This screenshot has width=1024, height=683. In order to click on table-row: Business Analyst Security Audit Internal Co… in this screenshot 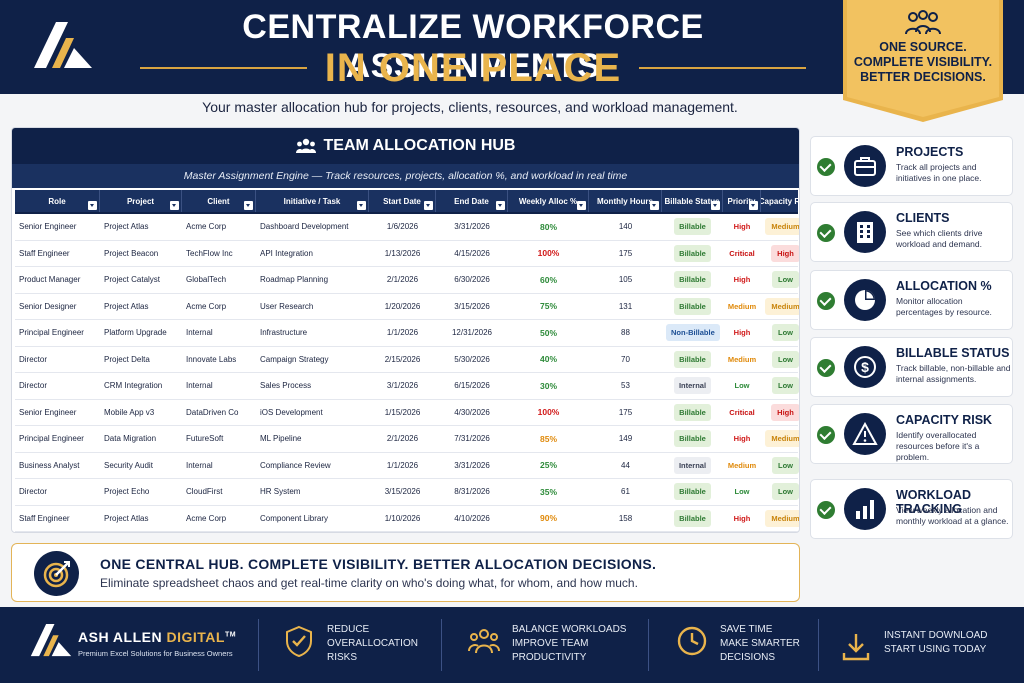, I will do `click(407, 466)`.